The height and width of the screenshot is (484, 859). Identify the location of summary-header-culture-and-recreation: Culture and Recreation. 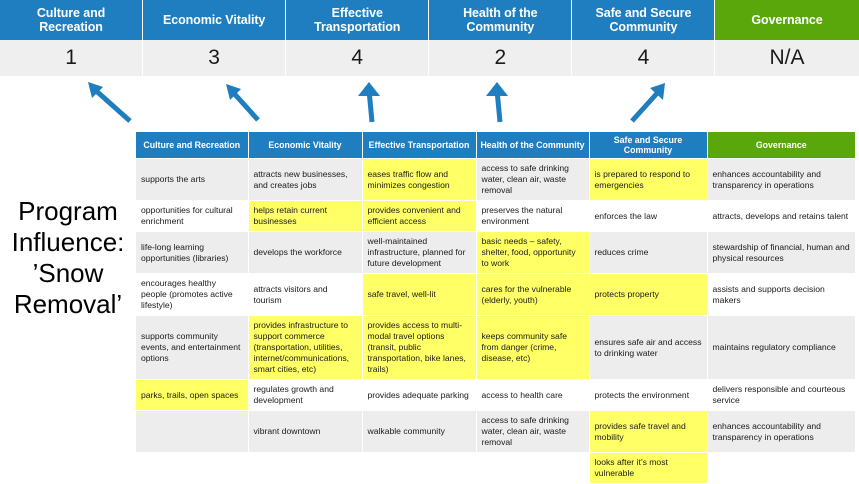
(72, 20).